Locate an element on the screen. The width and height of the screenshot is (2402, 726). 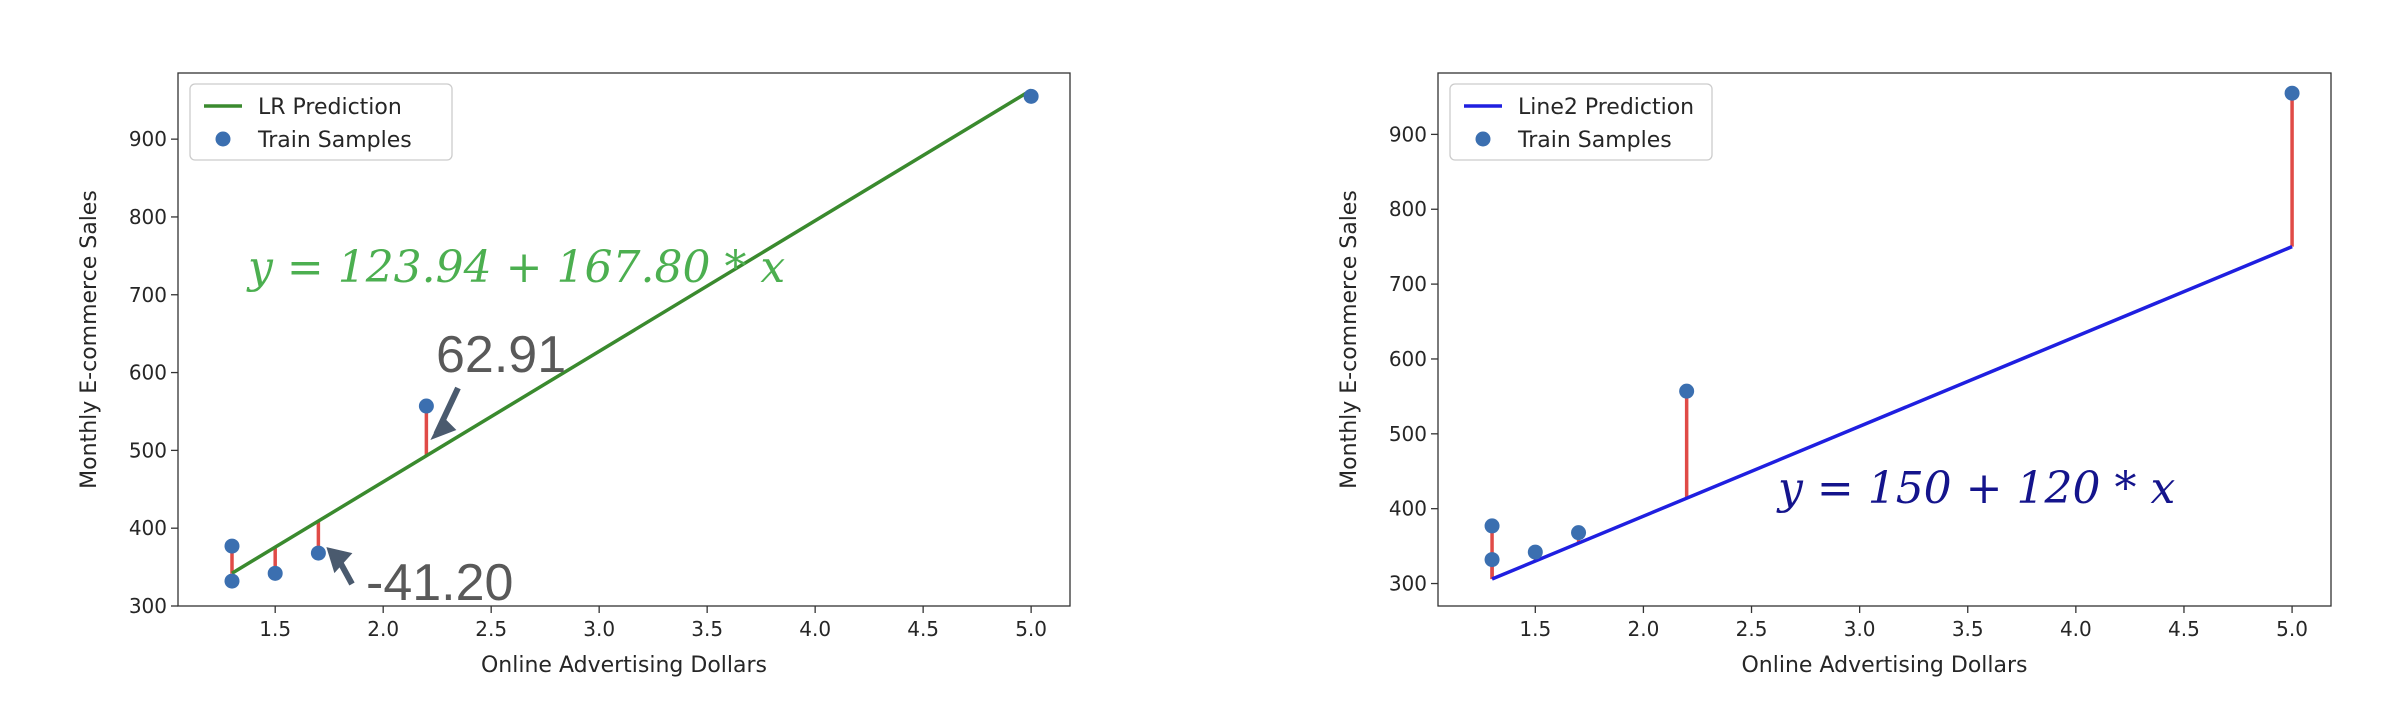
legend: LR Prediction Train Samples is located at coordinates (321, 122).